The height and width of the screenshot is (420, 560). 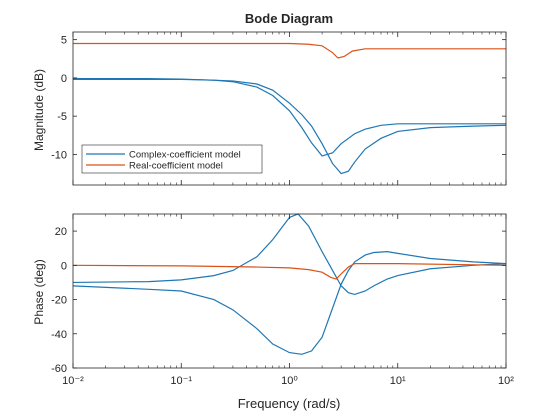 I want to click on magnitude-y-tick-label: -10, so click(x=59, y=155).